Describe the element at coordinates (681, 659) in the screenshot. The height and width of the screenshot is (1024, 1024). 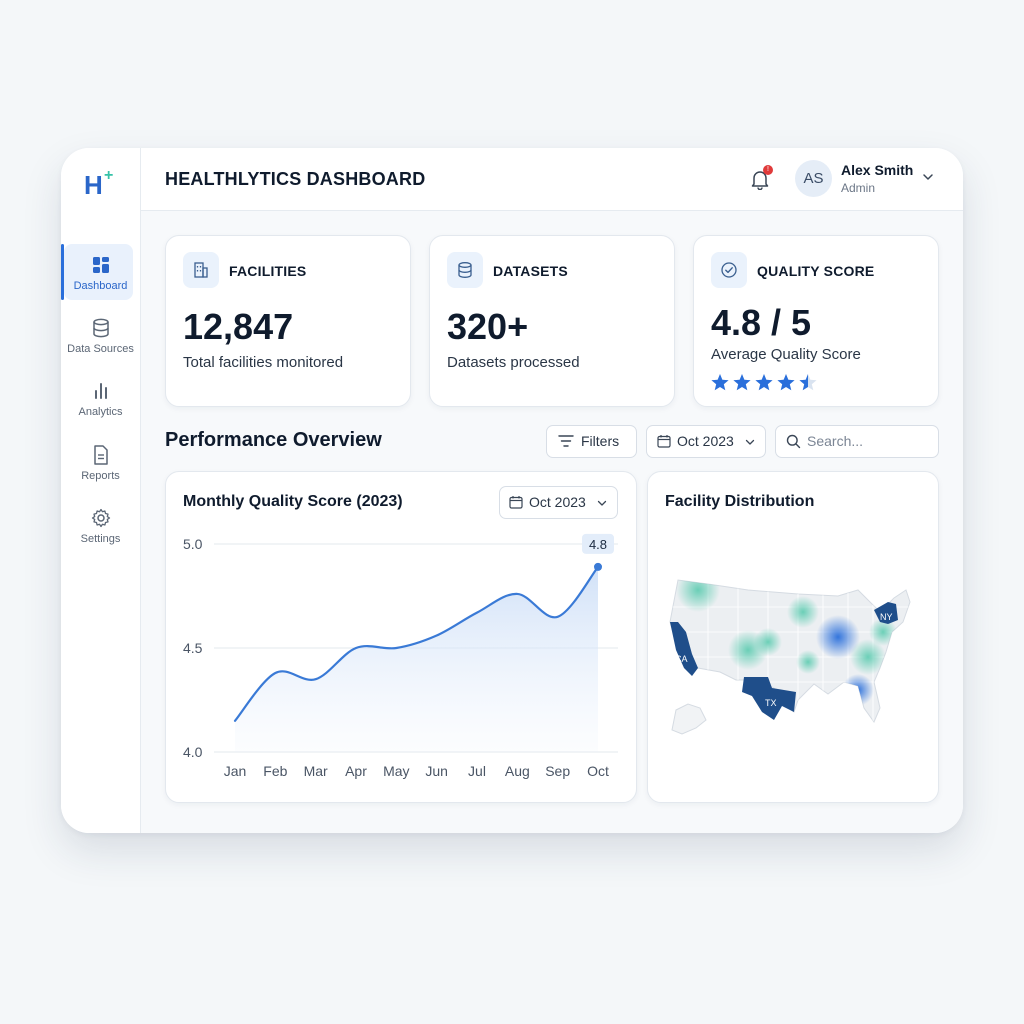
I see `map-label-ca: CA` at that location.